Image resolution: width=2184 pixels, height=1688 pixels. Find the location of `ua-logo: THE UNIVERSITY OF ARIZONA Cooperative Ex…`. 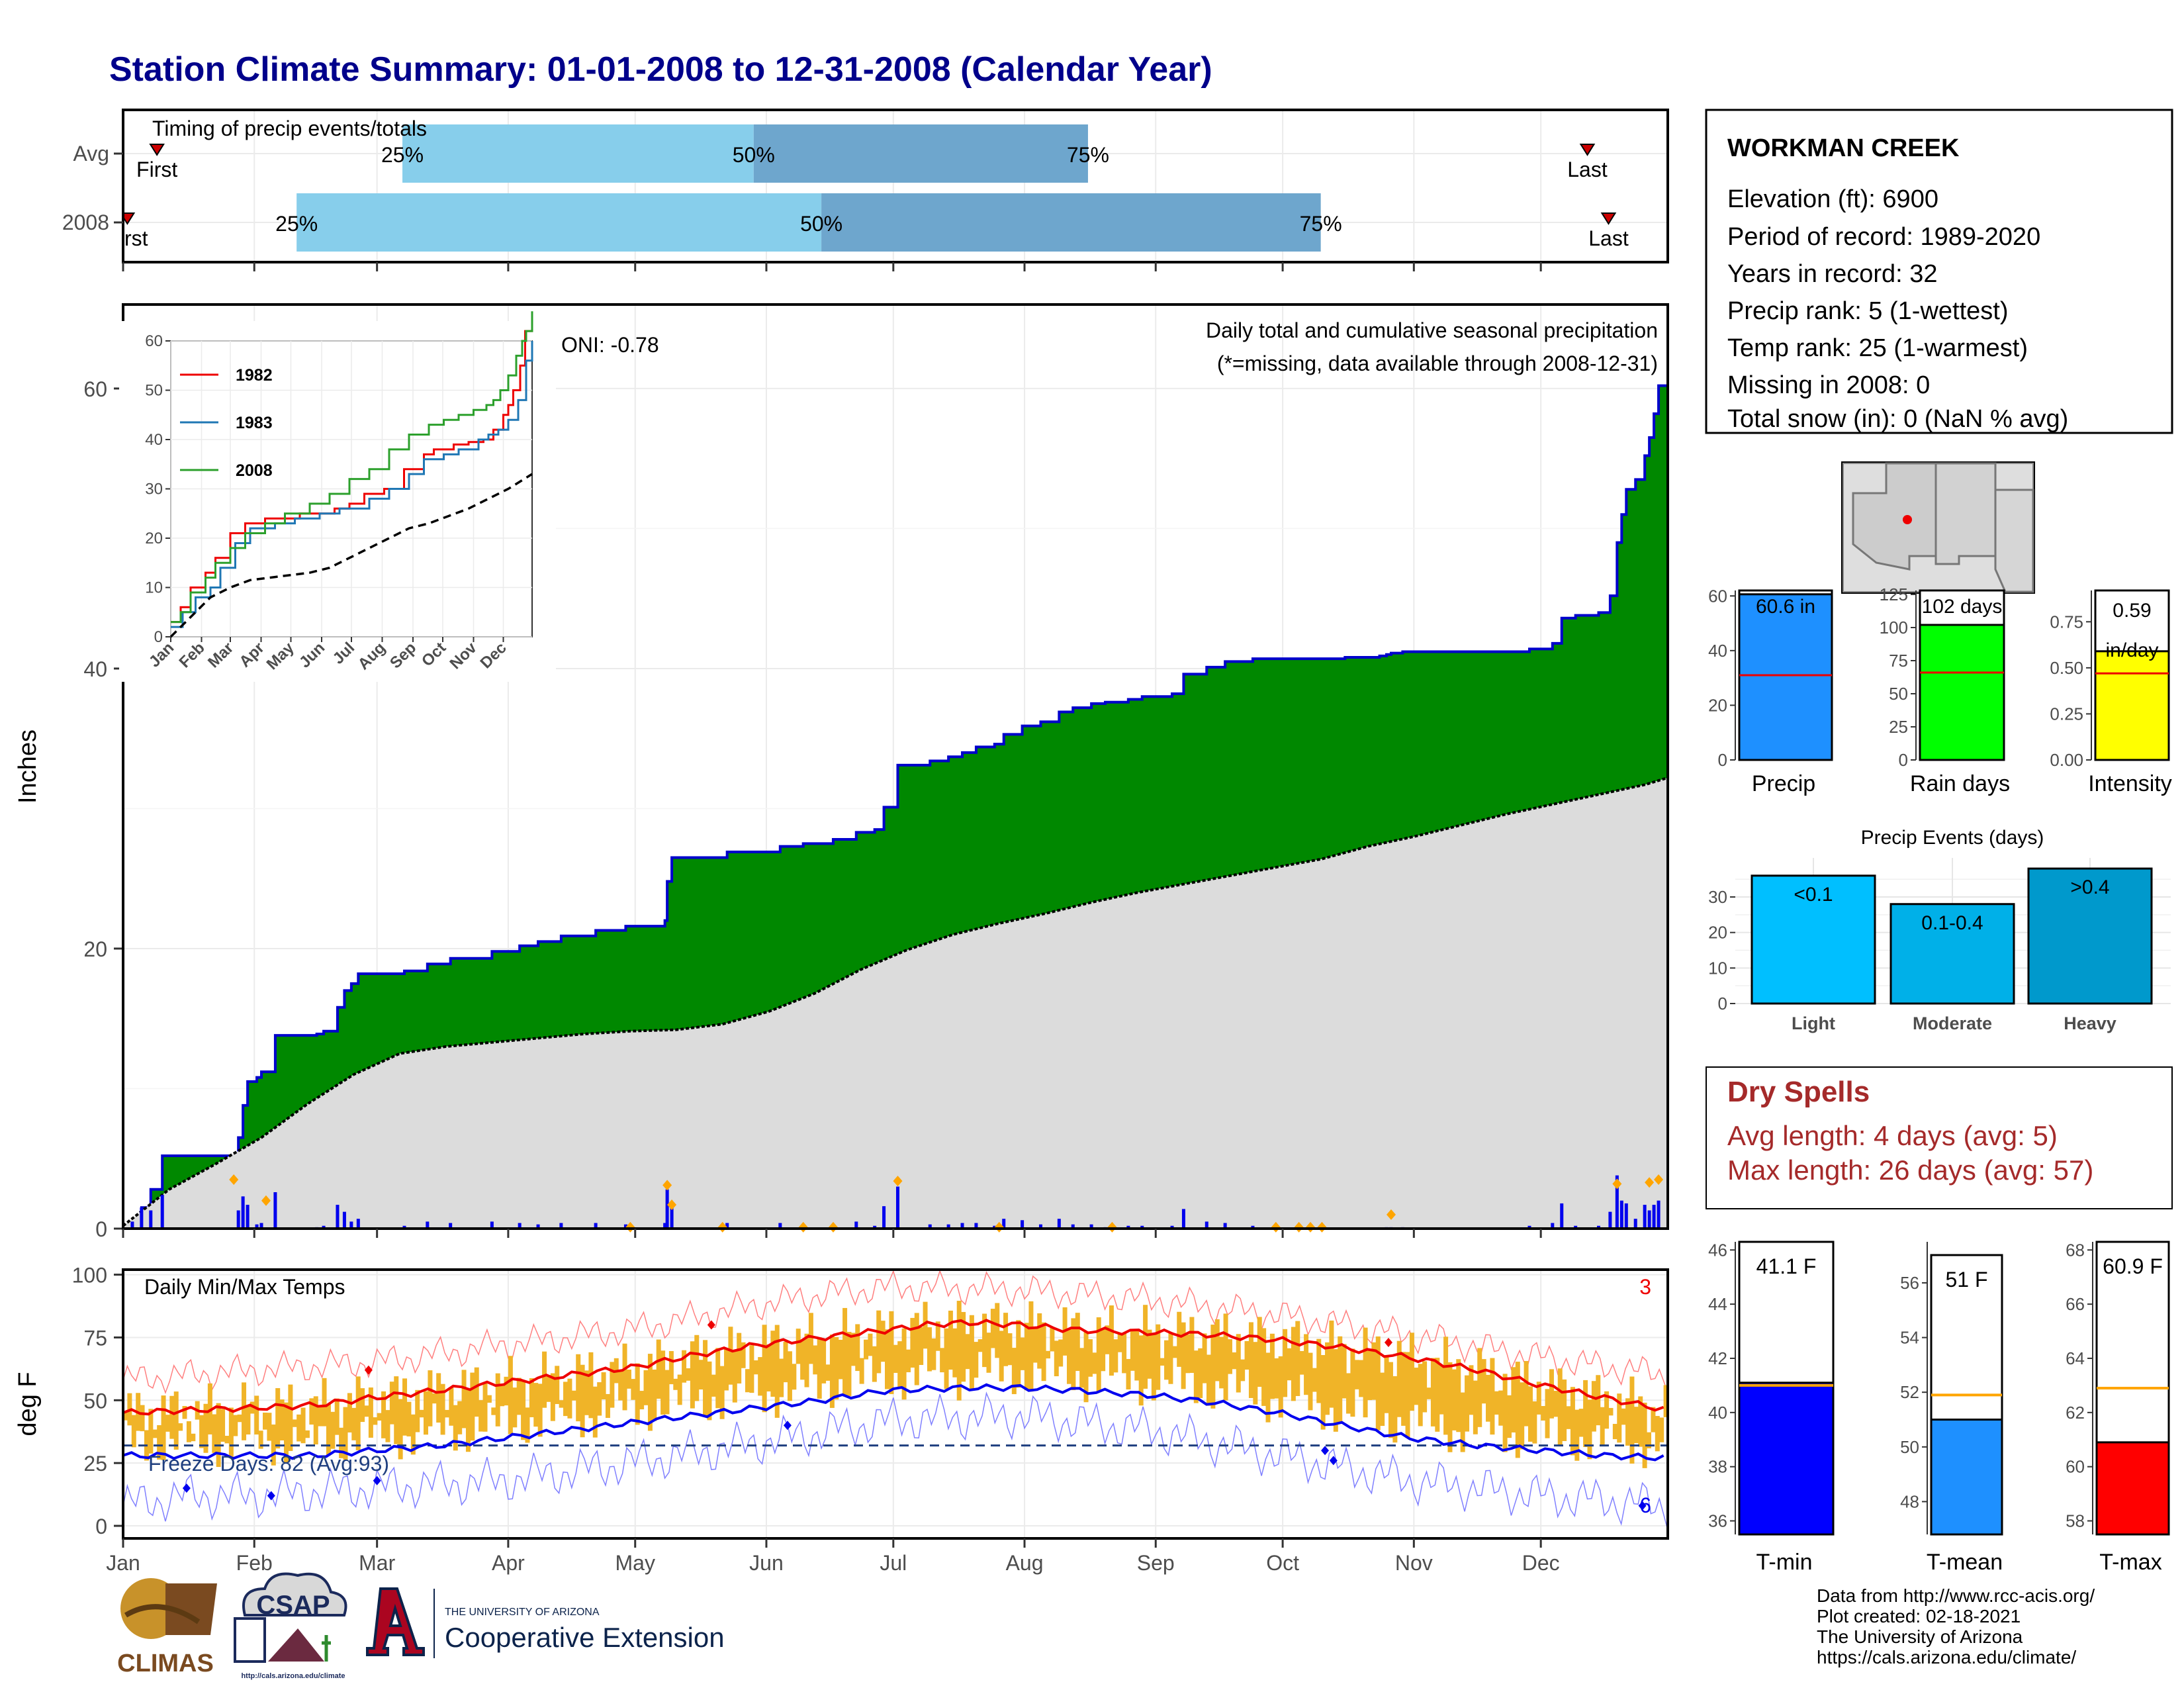

ua-logo: THE UNIVERSITY OF ARIZONA Cooperative Ex… is located at coordinates (545, 1622).